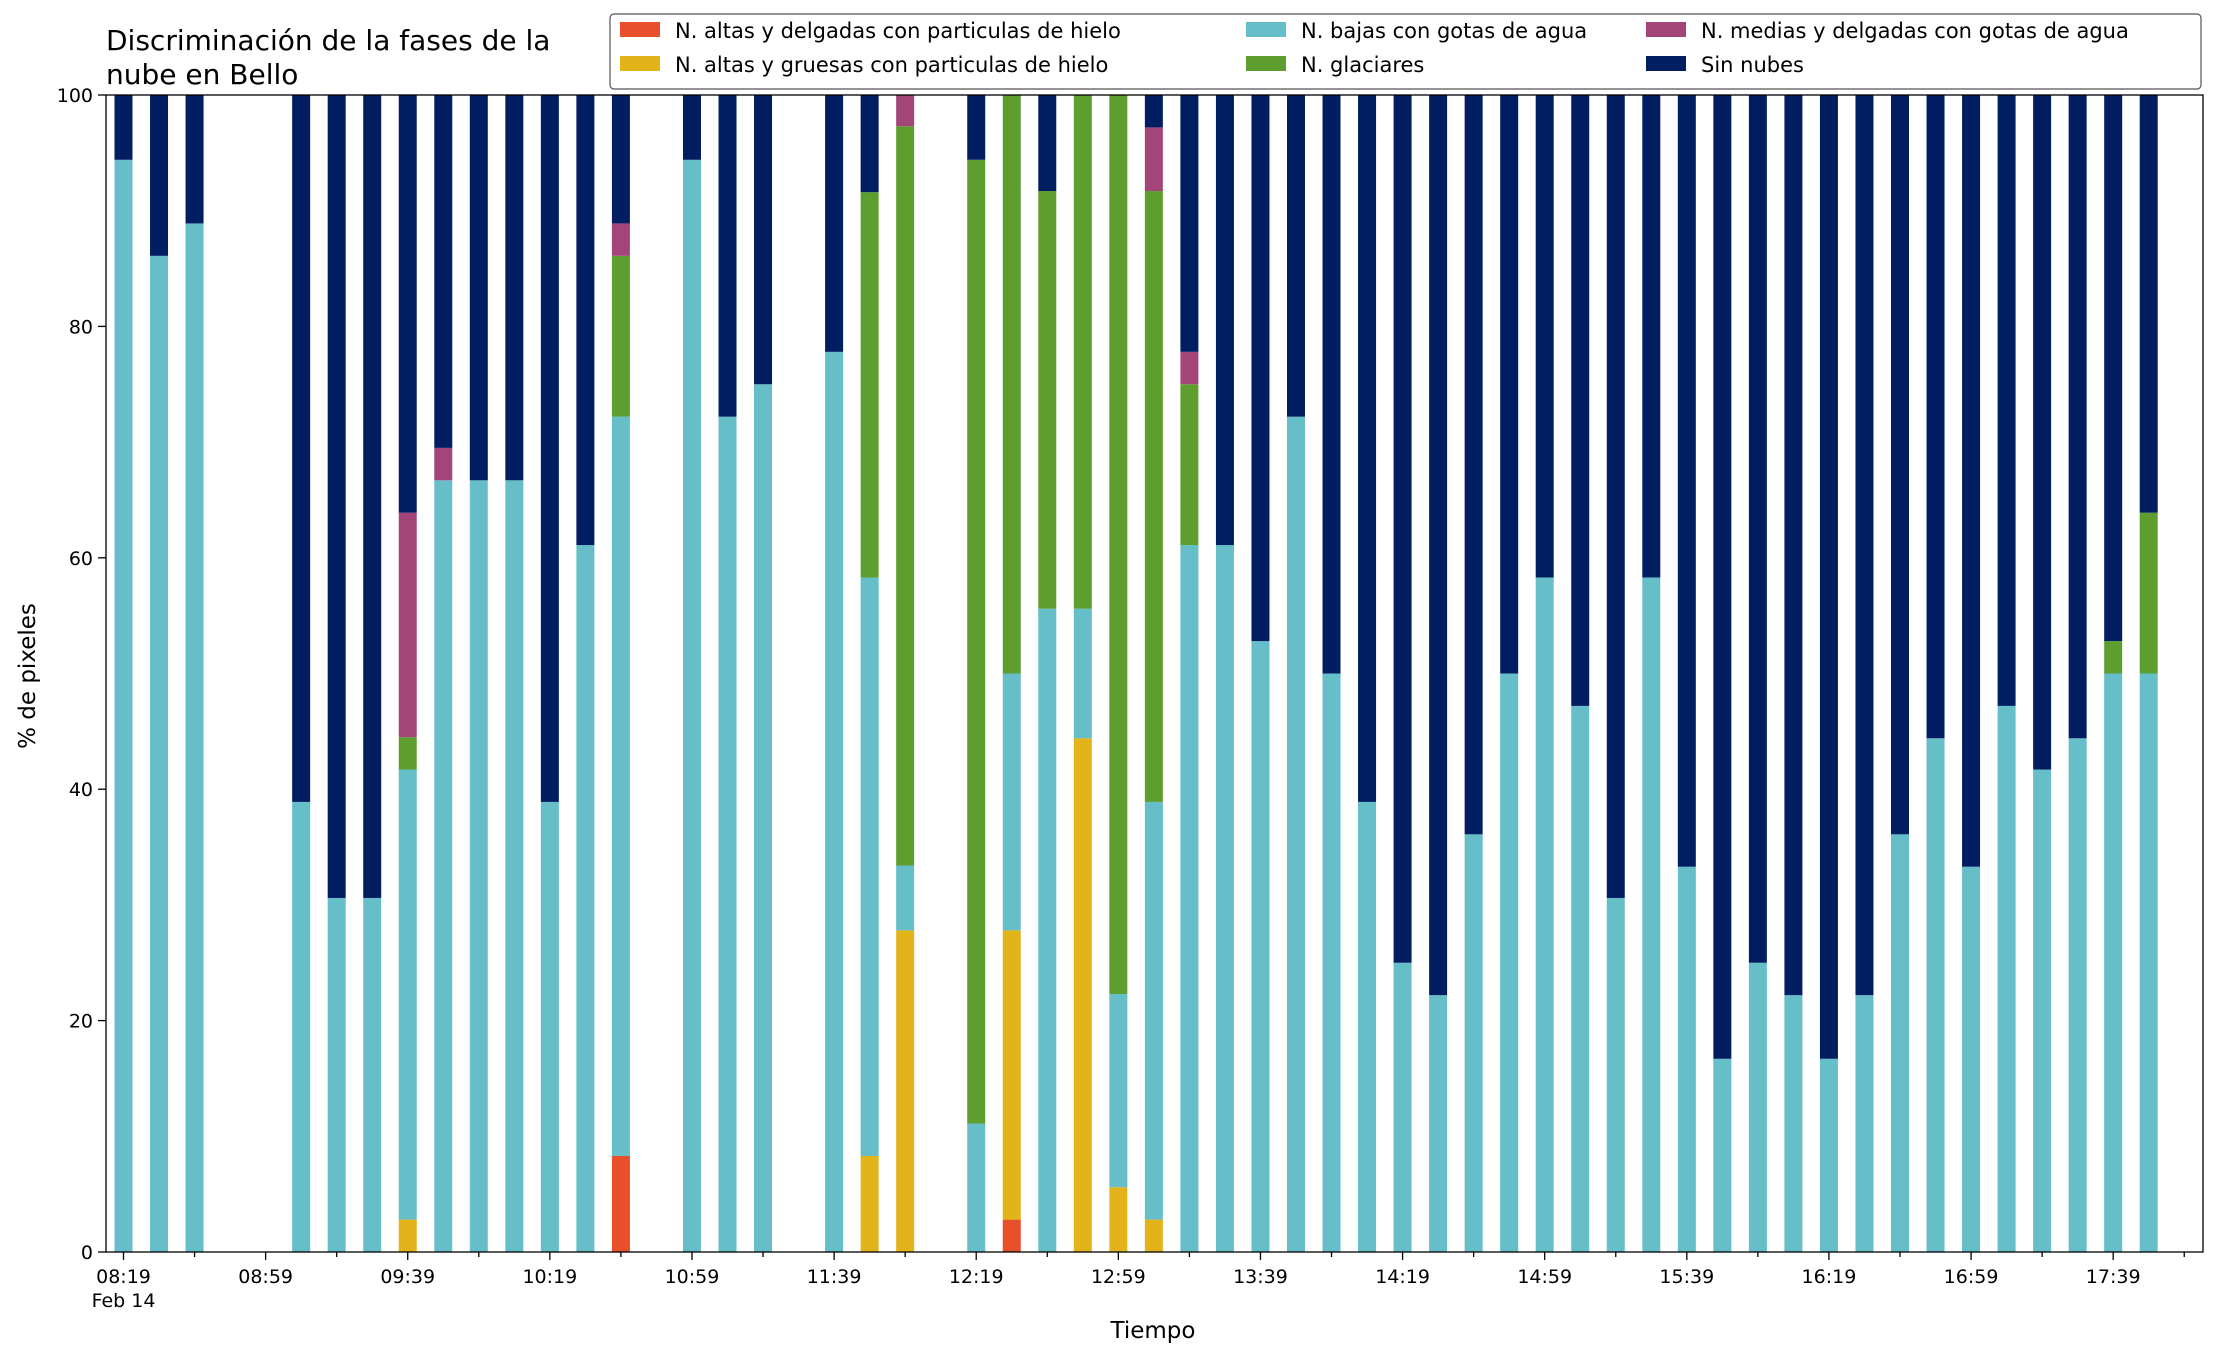 This screenshot has width=2216, height=1355. I want to click on legend-item: N. bajas con gotas de agua, so click(1416, 31).